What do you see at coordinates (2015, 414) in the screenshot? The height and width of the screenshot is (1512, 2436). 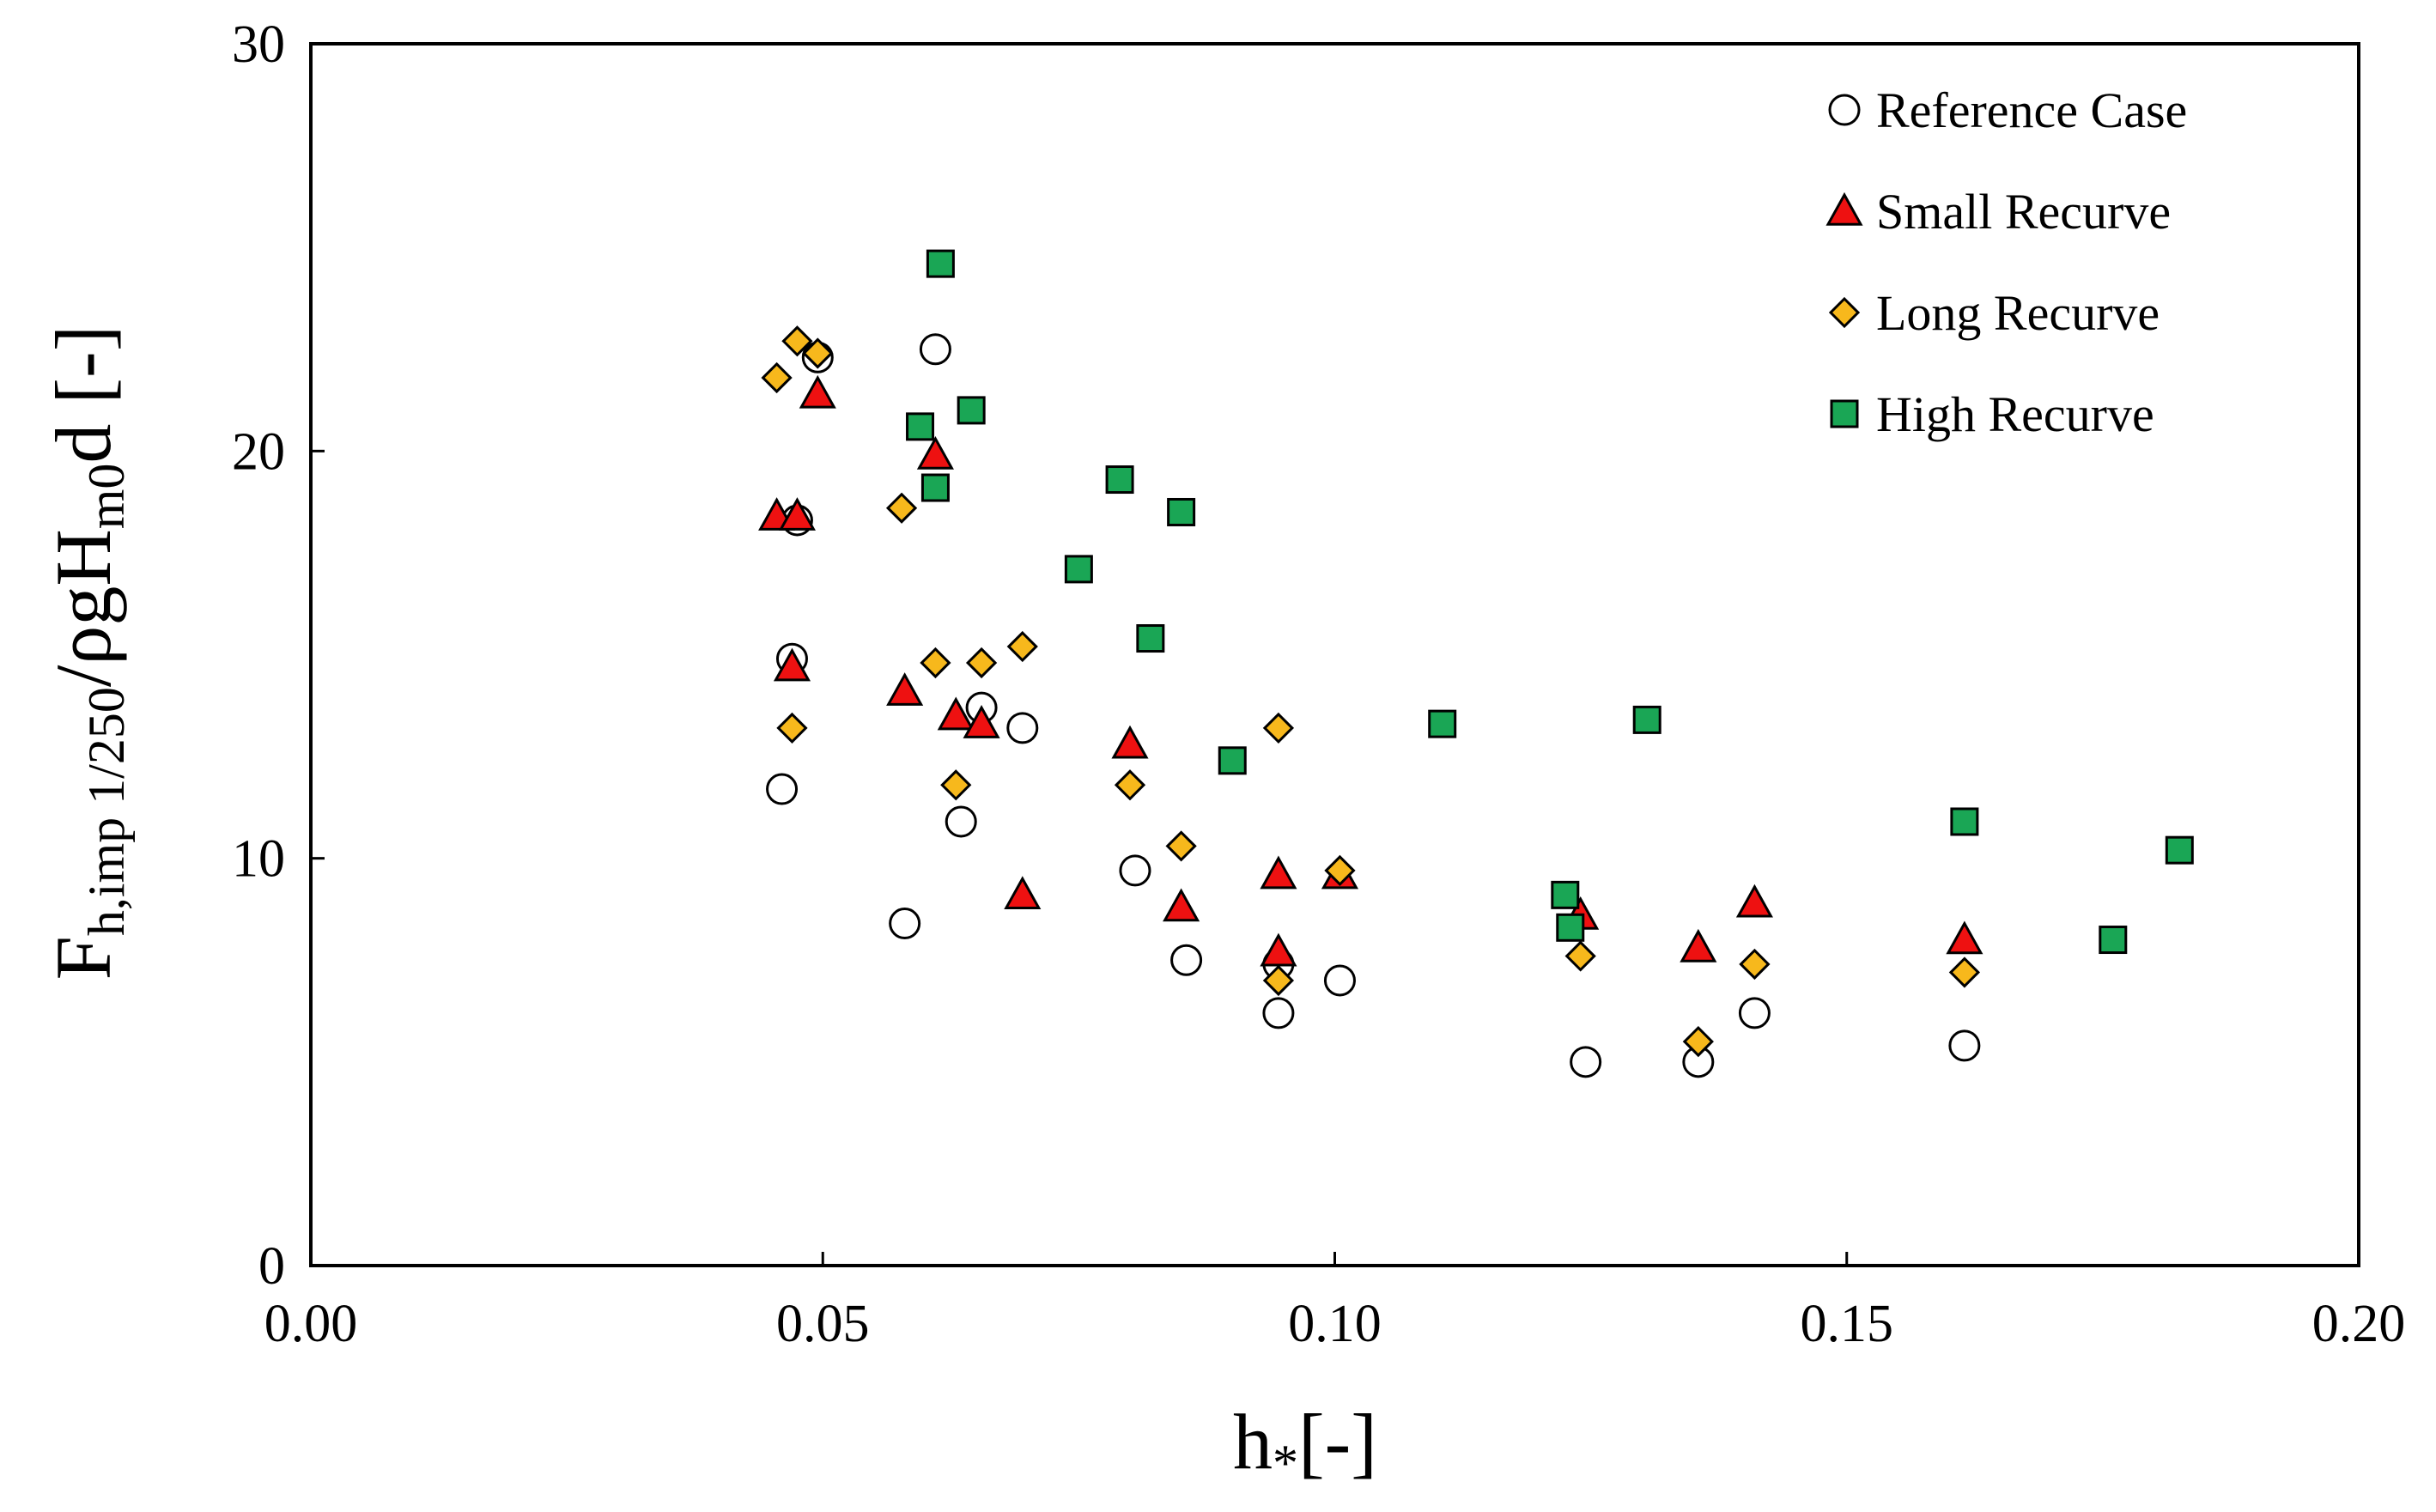 I see `legend-label: High Recurve` at bounding box center [2015, 414].